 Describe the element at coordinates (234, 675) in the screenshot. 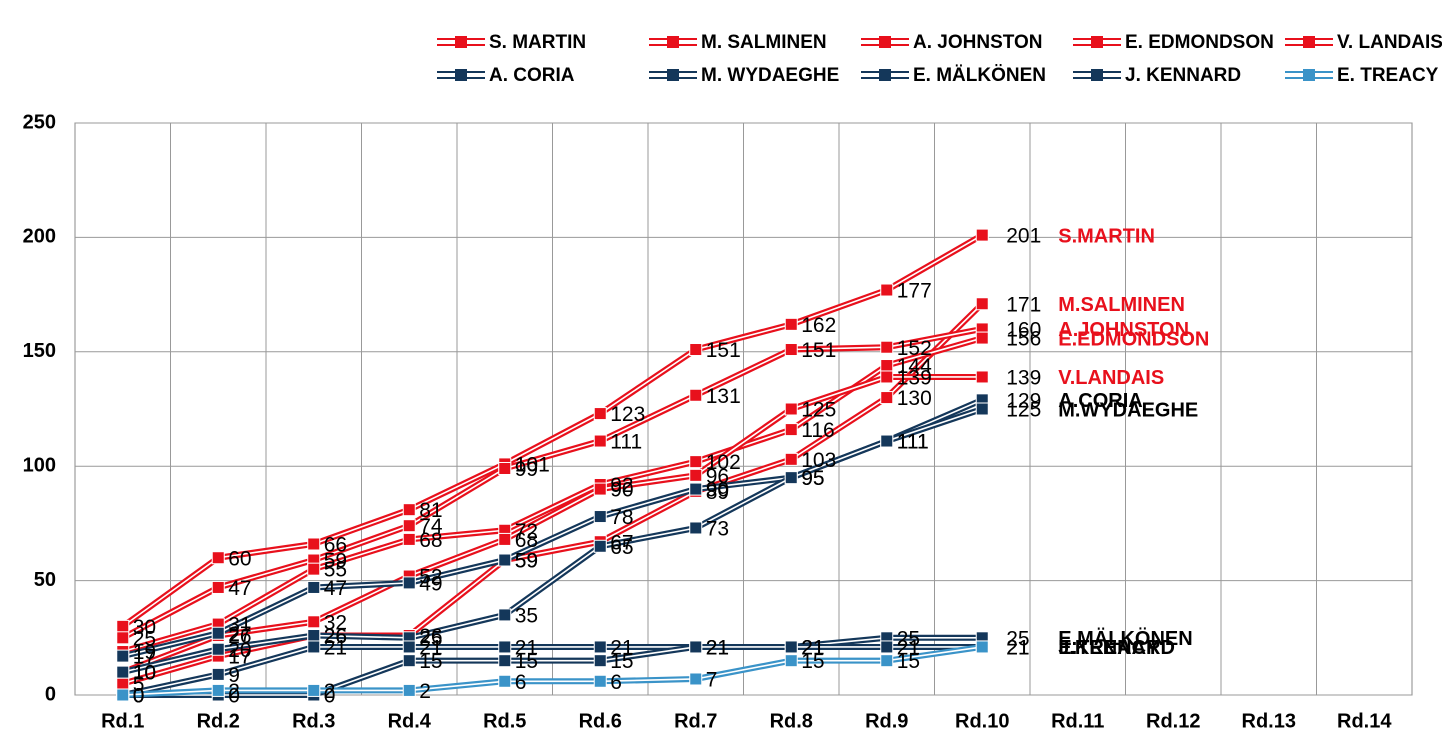

I see `data-label: 9` at that location.